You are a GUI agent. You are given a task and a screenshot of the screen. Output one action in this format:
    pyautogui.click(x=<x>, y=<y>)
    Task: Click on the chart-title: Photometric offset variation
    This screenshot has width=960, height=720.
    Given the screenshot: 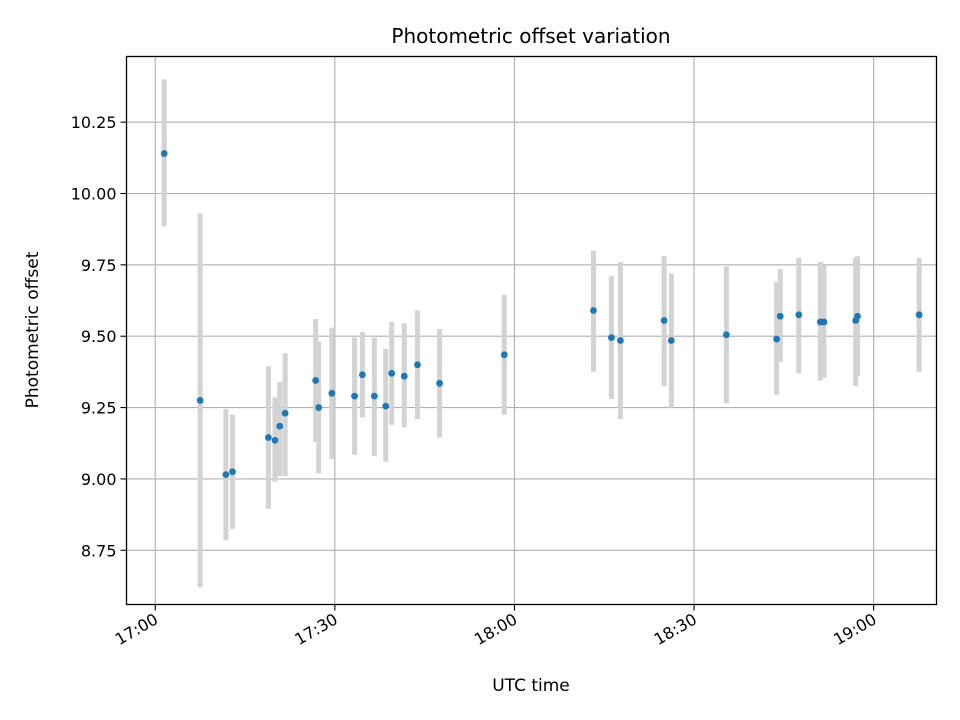 What is the action you would take?
    pyautogui.click(x=530, y=36)
    